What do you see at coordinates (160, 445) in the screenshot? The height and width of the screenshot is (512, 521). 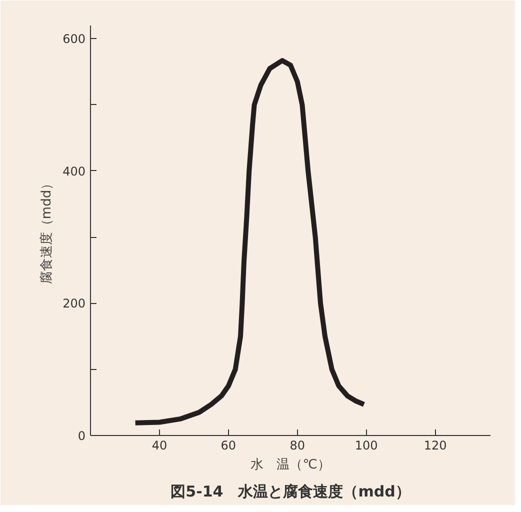 I see `x-tick-label: 40` at bounding box center [160, 445].